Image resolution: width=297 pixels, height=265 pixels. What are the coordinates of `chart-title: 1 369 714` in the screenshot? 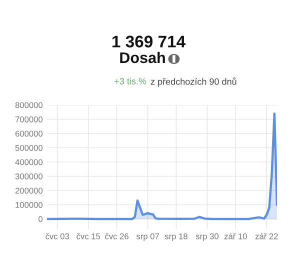 It's located at (149, 42).